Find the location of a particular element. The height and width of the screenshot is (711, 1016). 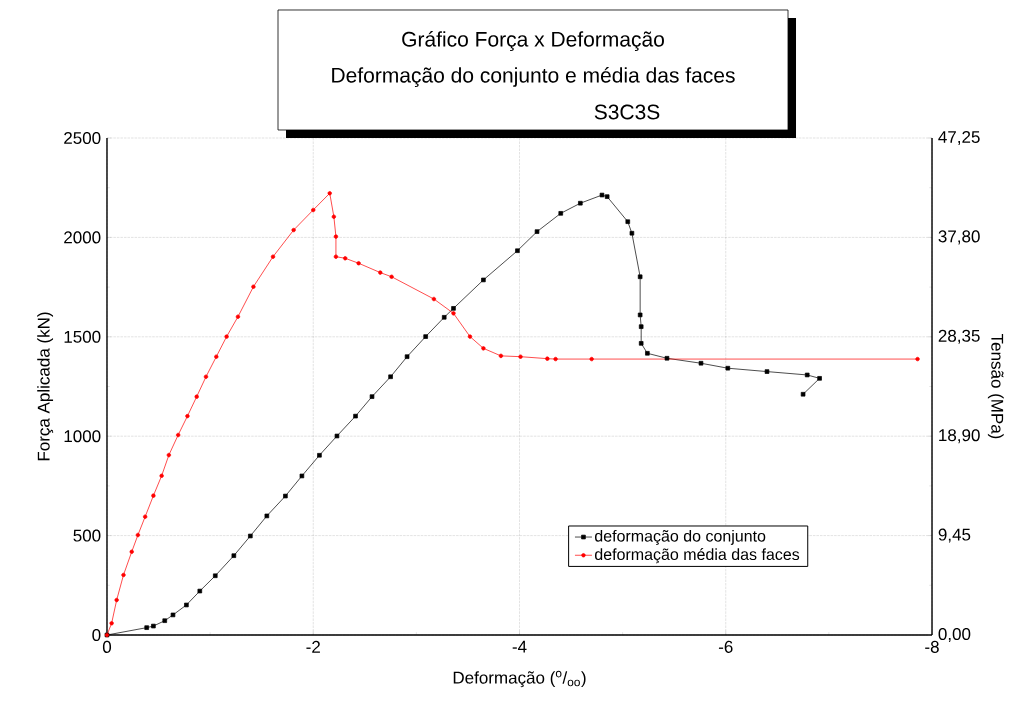

x-tick-label: 0 is located at coordinates (107, 646).